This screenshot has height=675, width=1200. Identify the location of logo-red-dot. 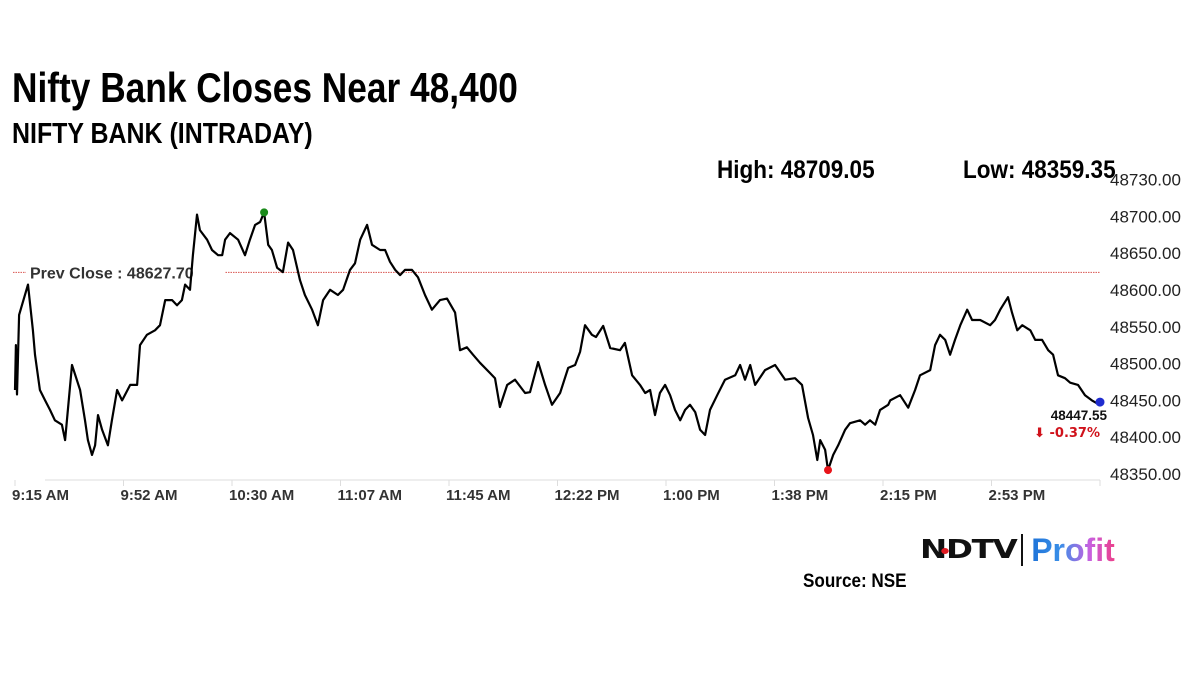
(945, 551).